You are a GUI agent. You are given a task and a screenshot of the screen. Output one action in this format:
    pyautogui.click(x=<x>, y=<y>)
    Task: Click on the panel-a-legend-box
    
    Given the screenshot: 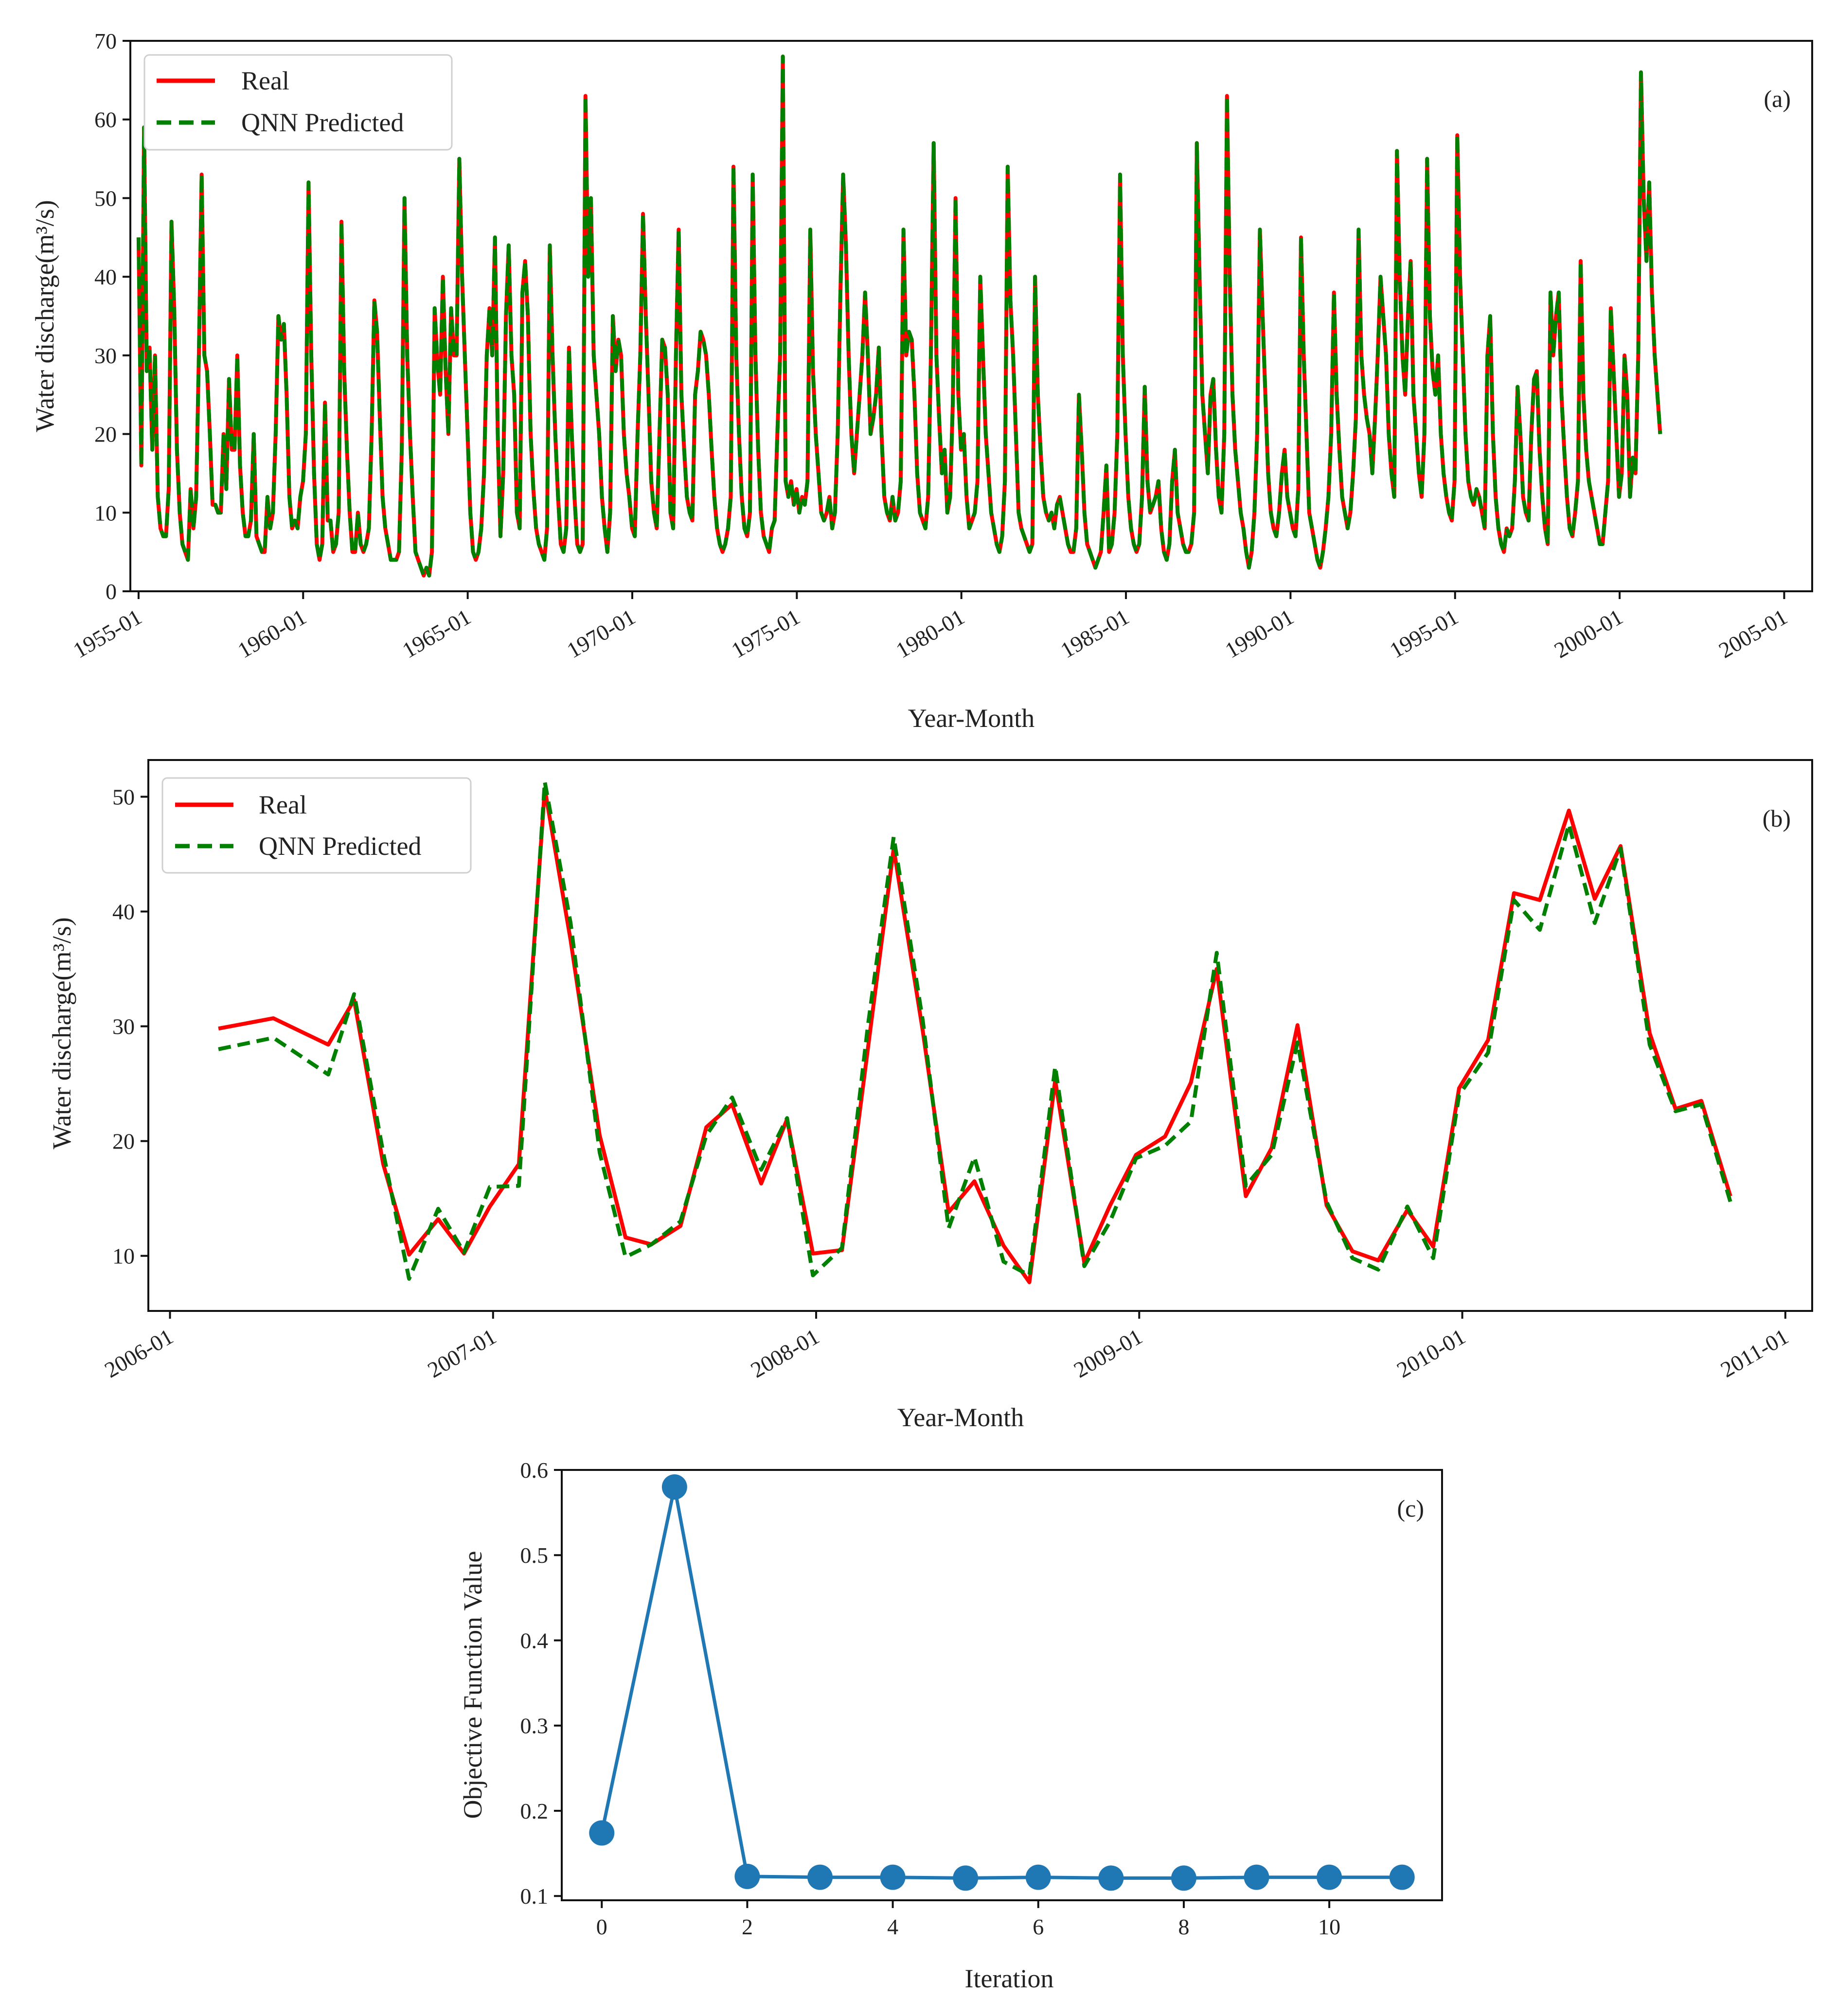 What is the action you would take?
    pyautogui.click(x=298, y=103)
    